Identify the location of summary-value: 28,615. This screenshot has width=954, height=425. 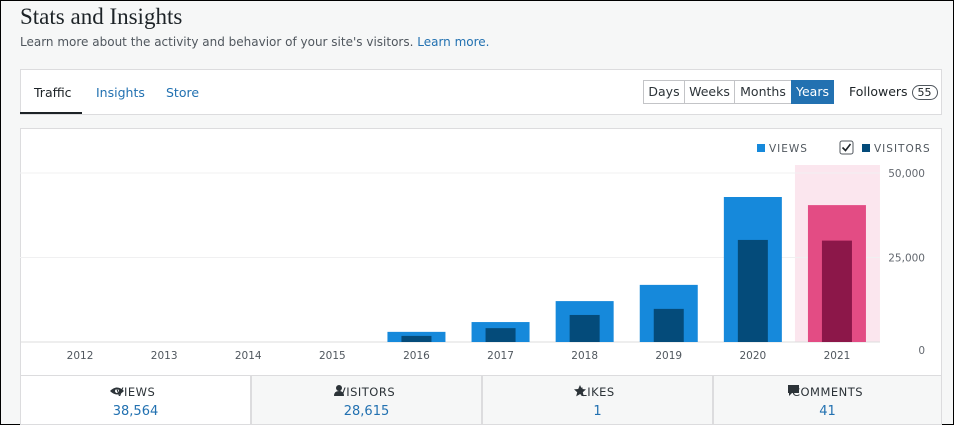
(366, 411).